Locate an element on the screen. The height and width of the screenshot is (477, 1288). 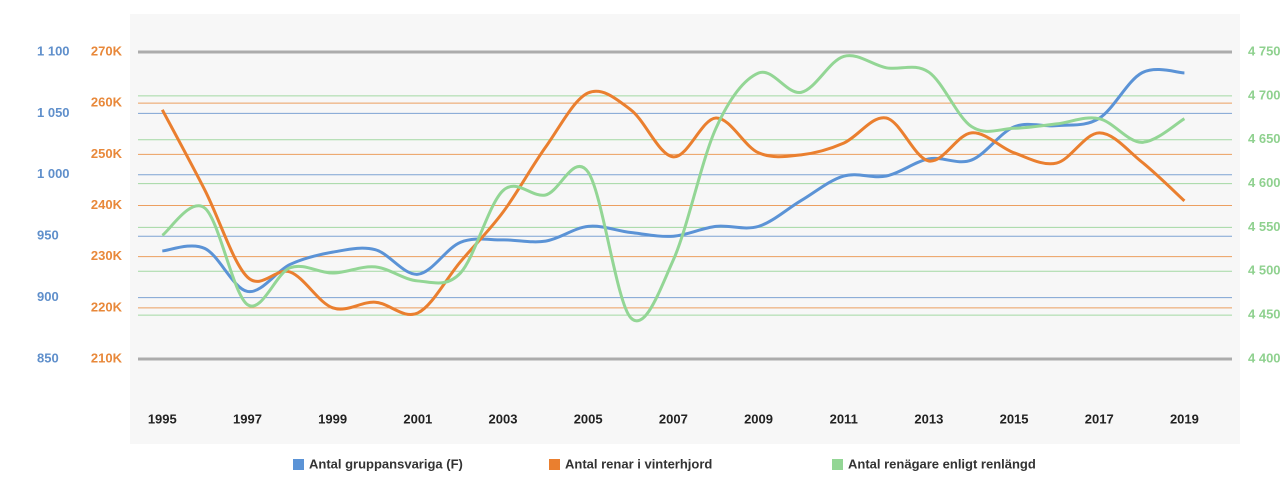
x-tick-label: 2019 is located at coordinates (1184, 418).